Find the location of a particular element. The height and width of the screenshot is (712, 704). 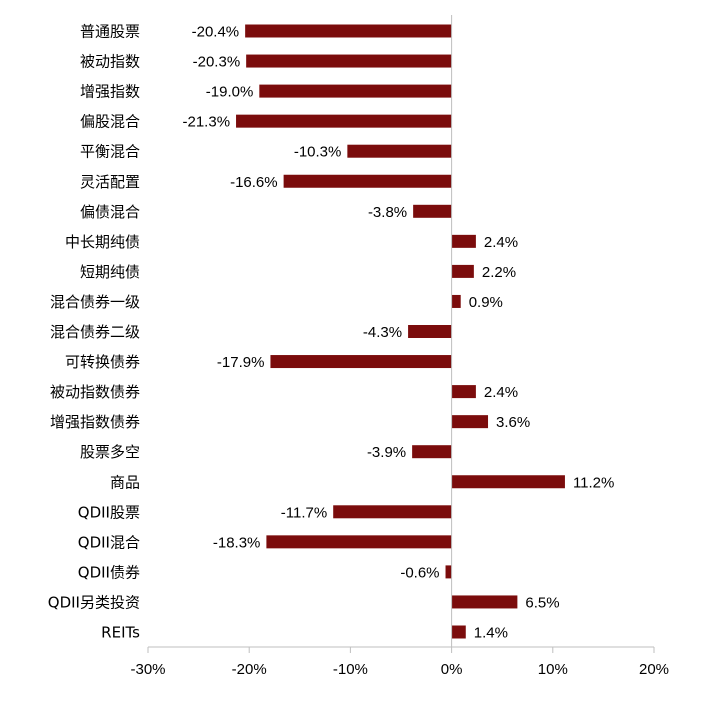

value-label: -17.9% is located at coordinates (241, 362).